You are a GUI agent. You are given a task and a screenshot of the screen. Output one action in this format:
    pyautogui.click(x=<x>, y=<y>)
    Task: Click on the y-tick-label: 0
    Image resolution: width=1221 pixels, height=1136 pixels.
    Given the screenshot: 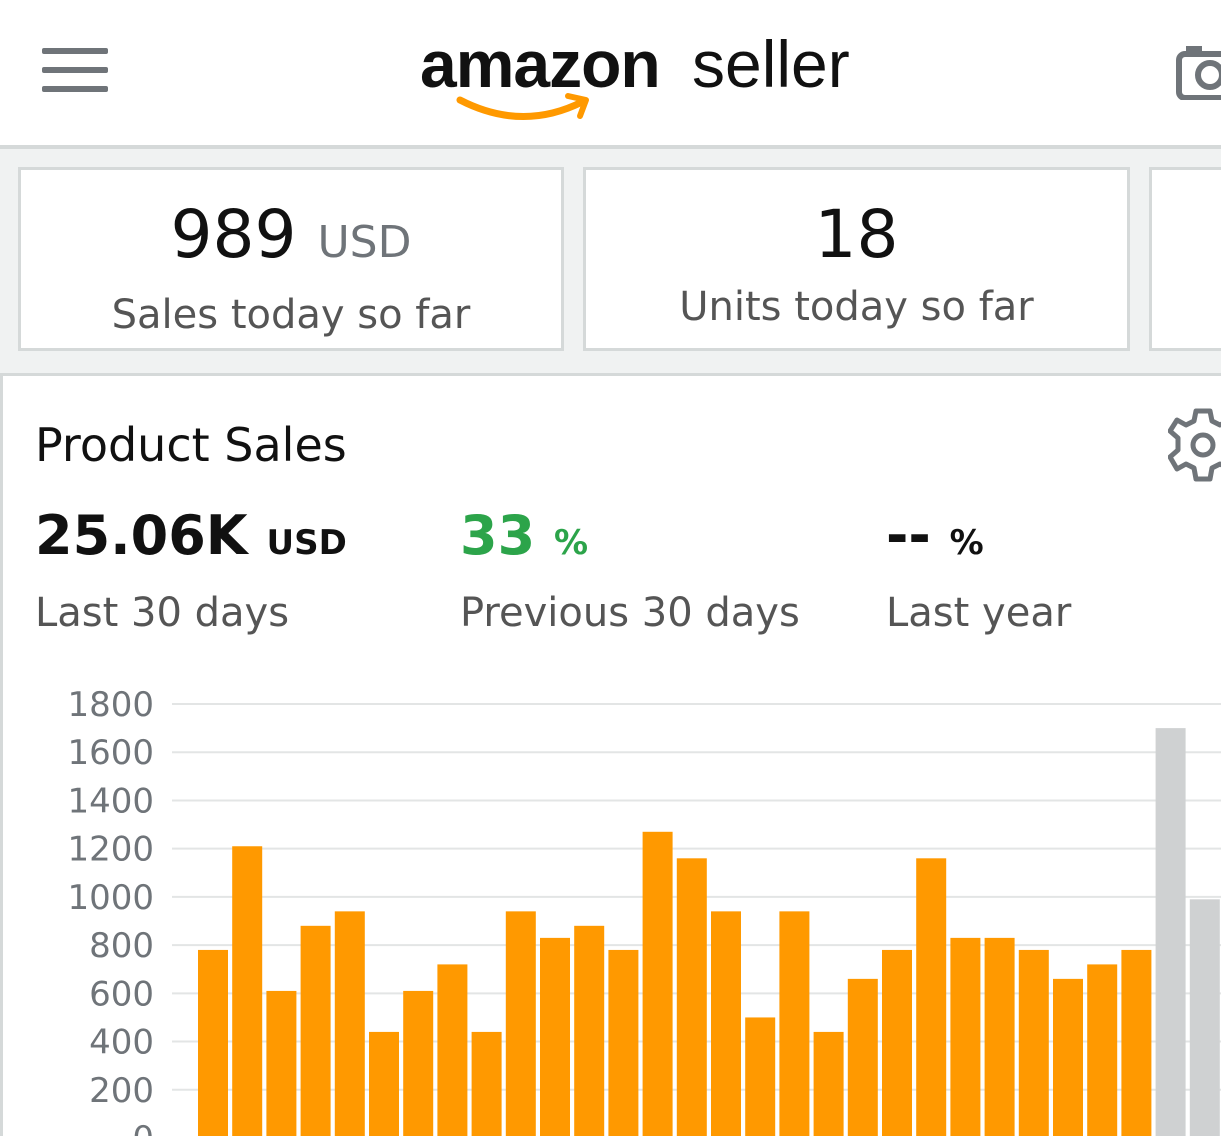 What is the action you would take?
    pyautogui.click(x=143, y=1127)
    